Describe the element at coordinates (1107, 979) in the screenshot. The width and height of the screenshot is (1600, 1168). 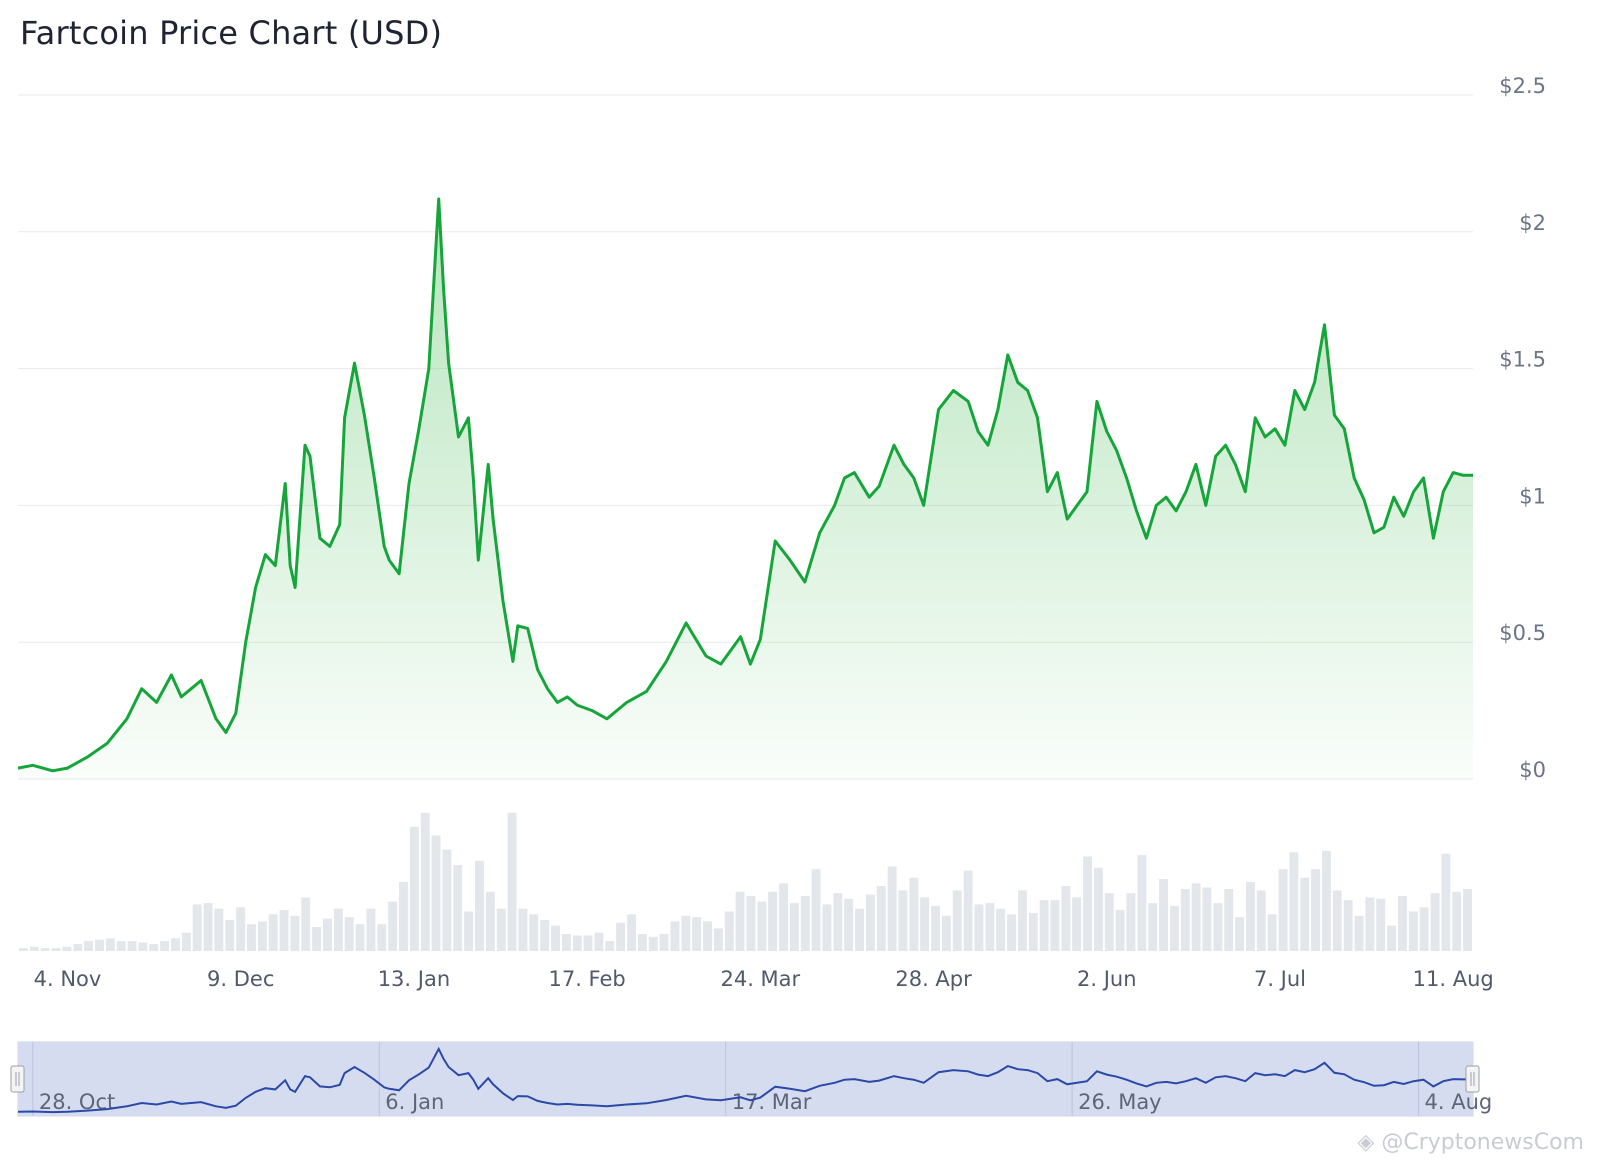
I see `x-tick-label: 2. Jun` at that location.